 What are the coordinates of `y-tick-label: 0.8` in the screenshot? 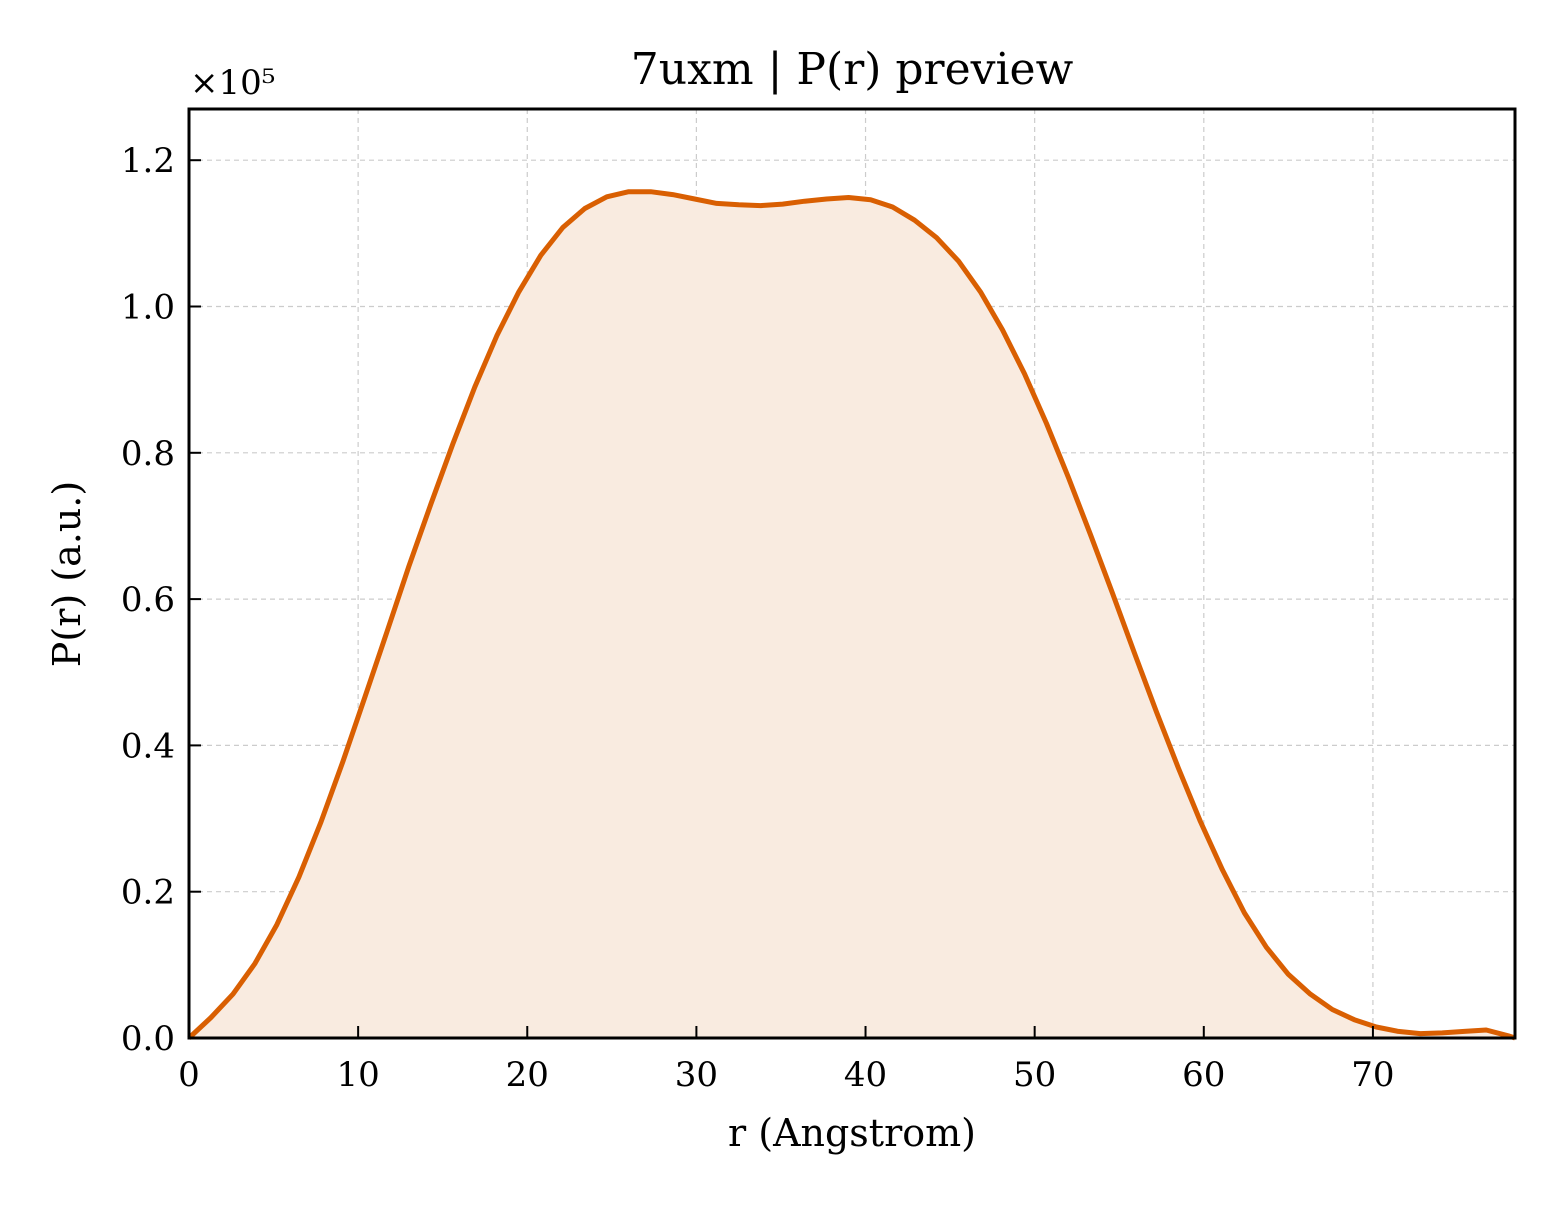 It's located at (148, 454).